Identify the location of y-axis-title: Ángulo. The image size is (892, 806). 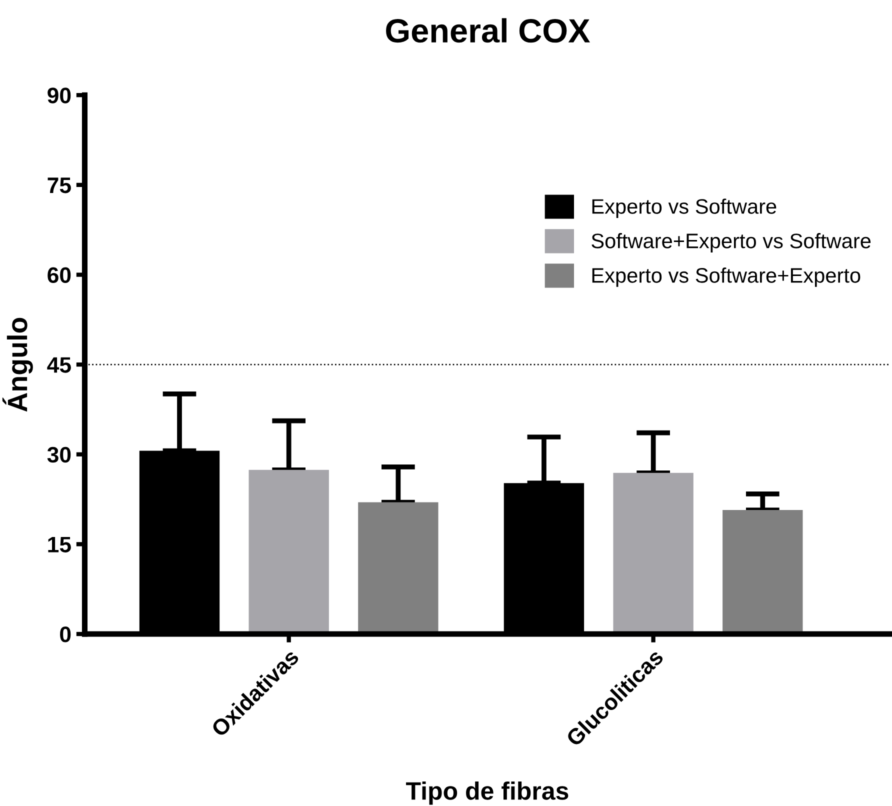
(17, 365).